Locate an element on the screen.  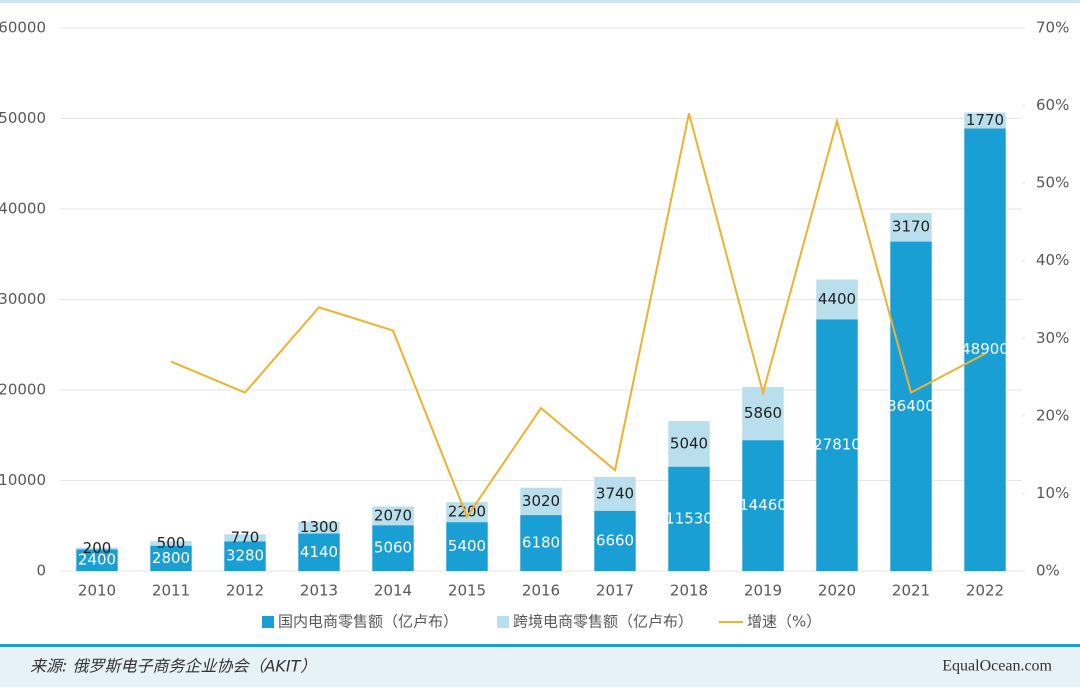
data-label: 2400 is located at coordinates (97, 560).